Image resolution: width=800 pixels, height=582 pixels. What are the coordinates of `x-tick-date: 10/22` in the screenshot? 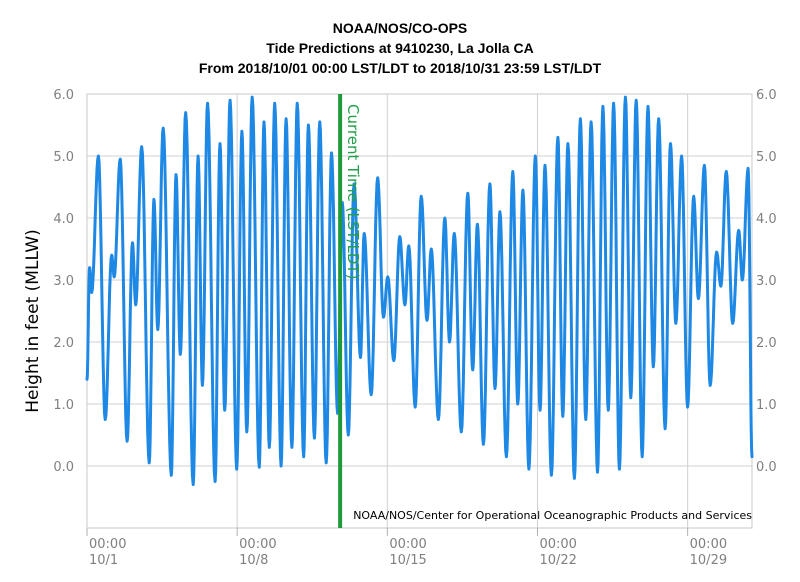 It's located at (557, 560).